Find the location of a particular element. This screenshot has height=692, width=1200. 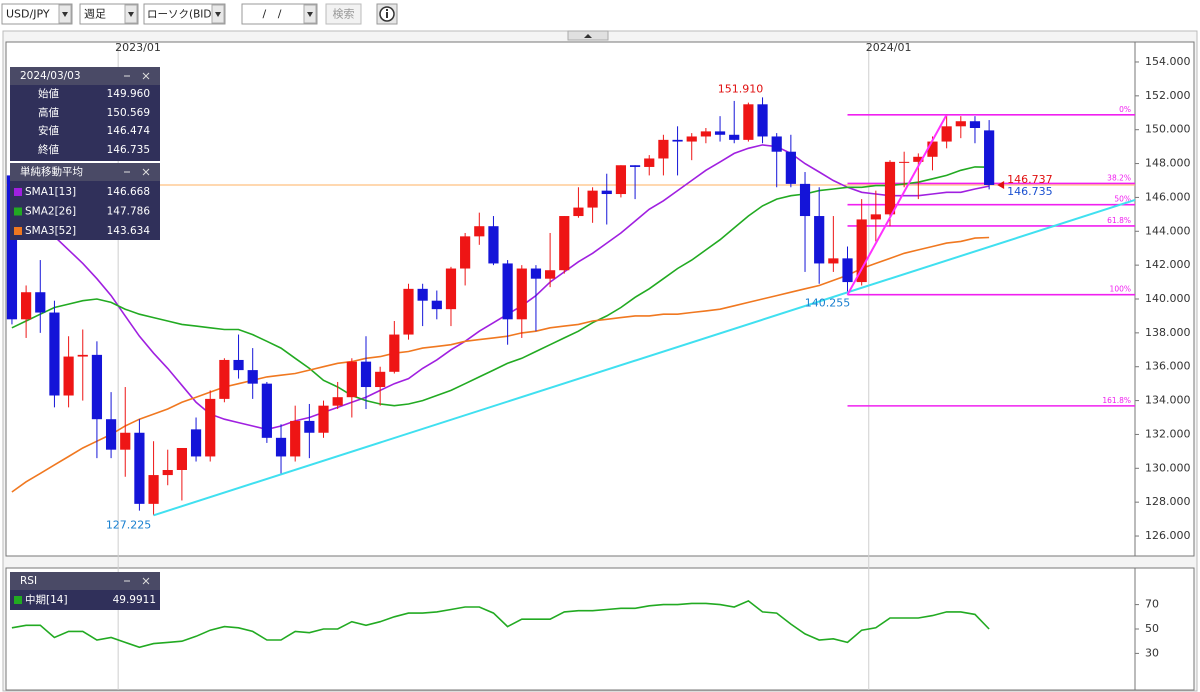

info-value: 149.960 is located at coordinates (128, 94).